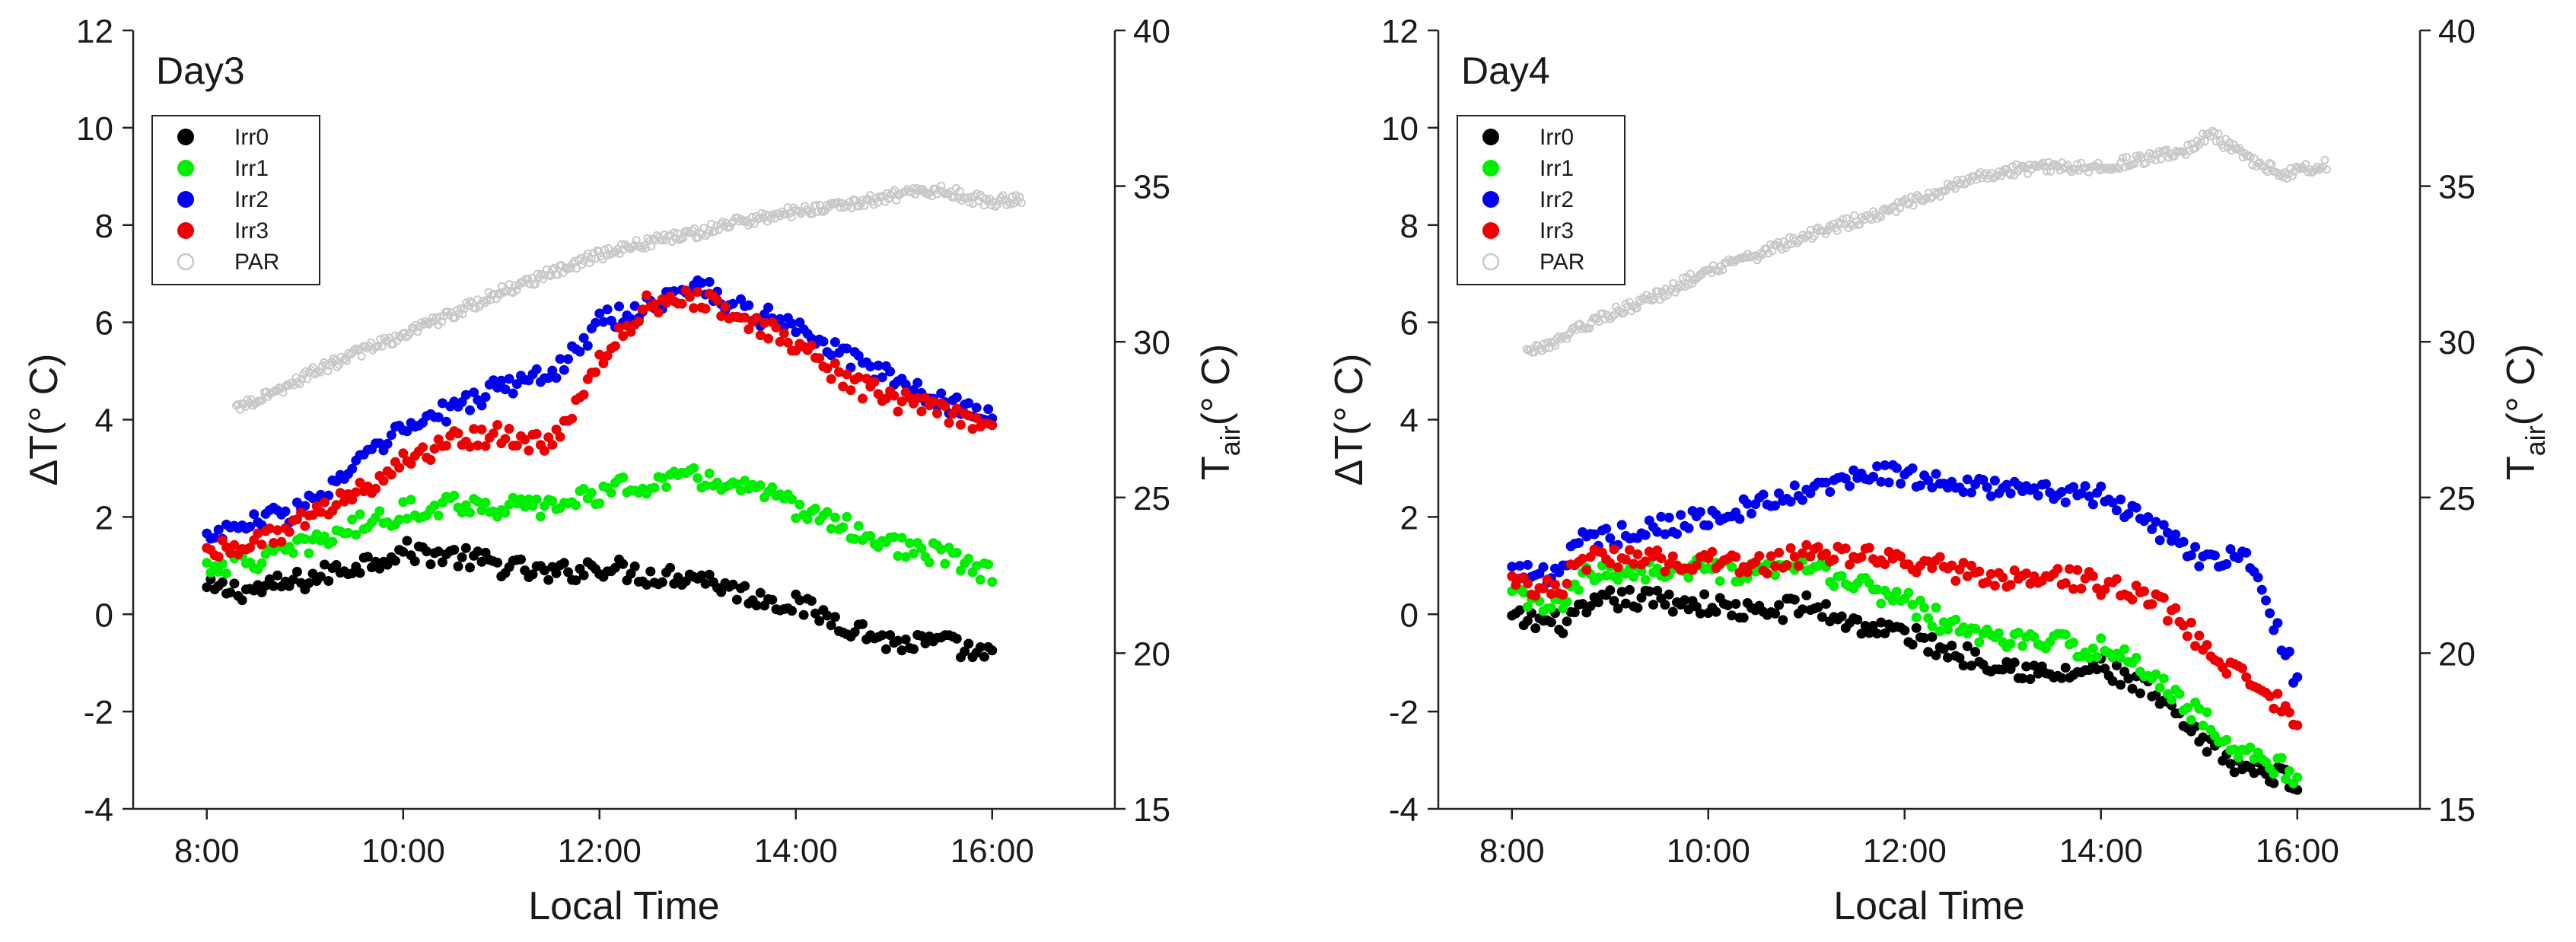 The width and height of the screenshot is (2576, 942). Describe the element at coordinates (1216, 468) in the screenshot. I see `y2-axis-label-main: T` at that location.